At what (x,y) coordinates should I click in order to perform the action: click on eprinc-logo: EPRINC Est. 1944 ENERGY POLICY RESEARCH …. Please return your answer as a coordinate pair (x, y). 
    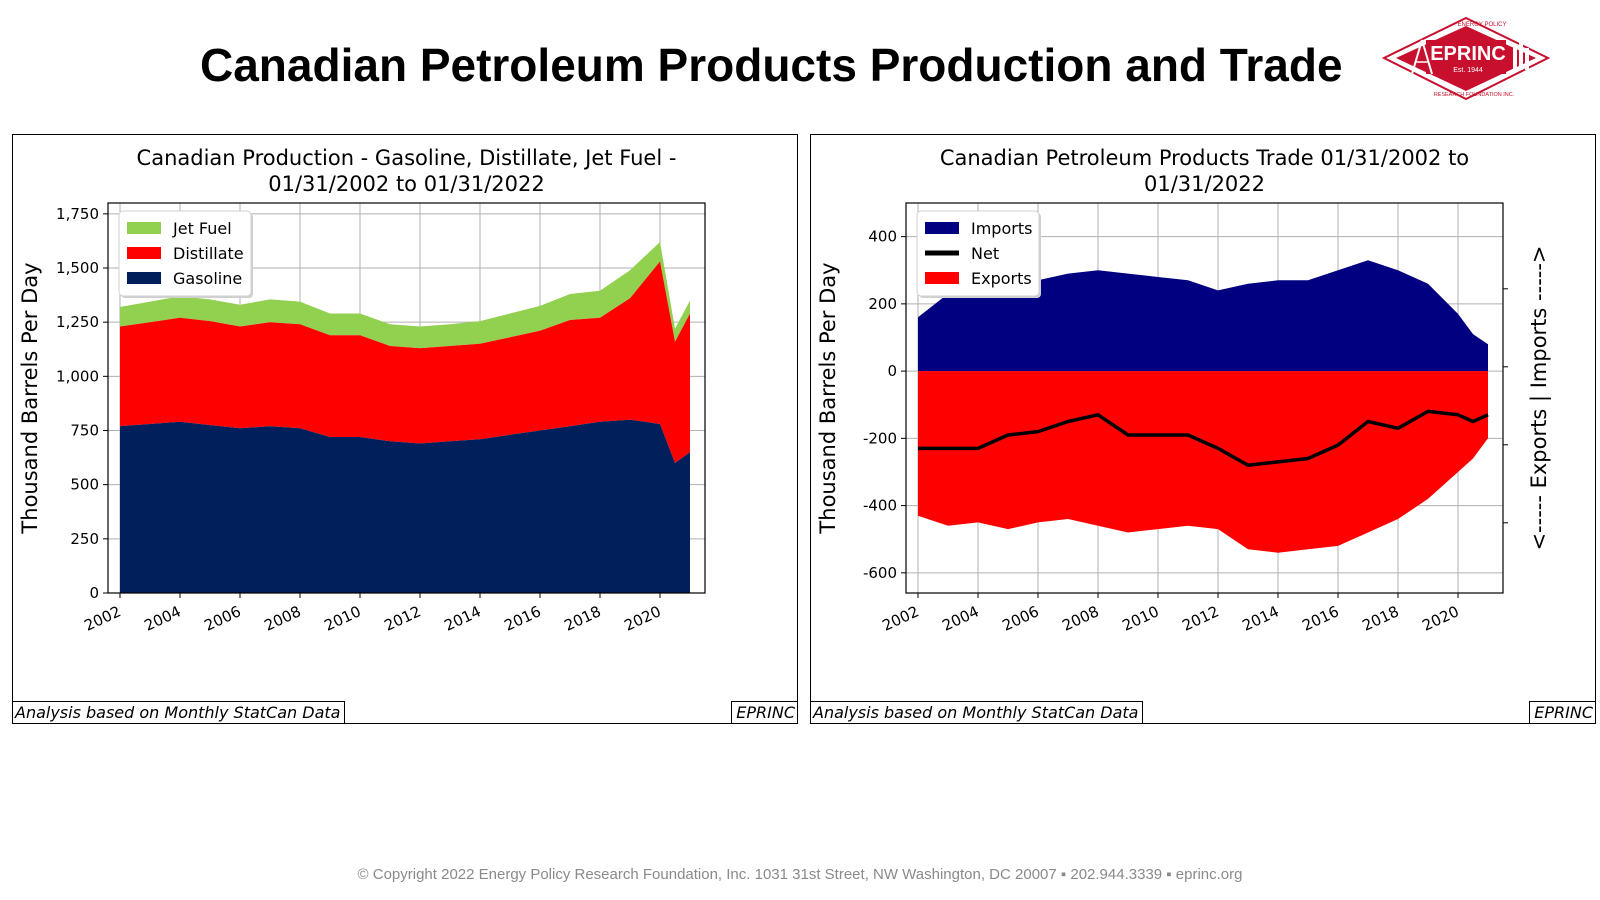
    Looking at the image, I should click on (1466, 58).